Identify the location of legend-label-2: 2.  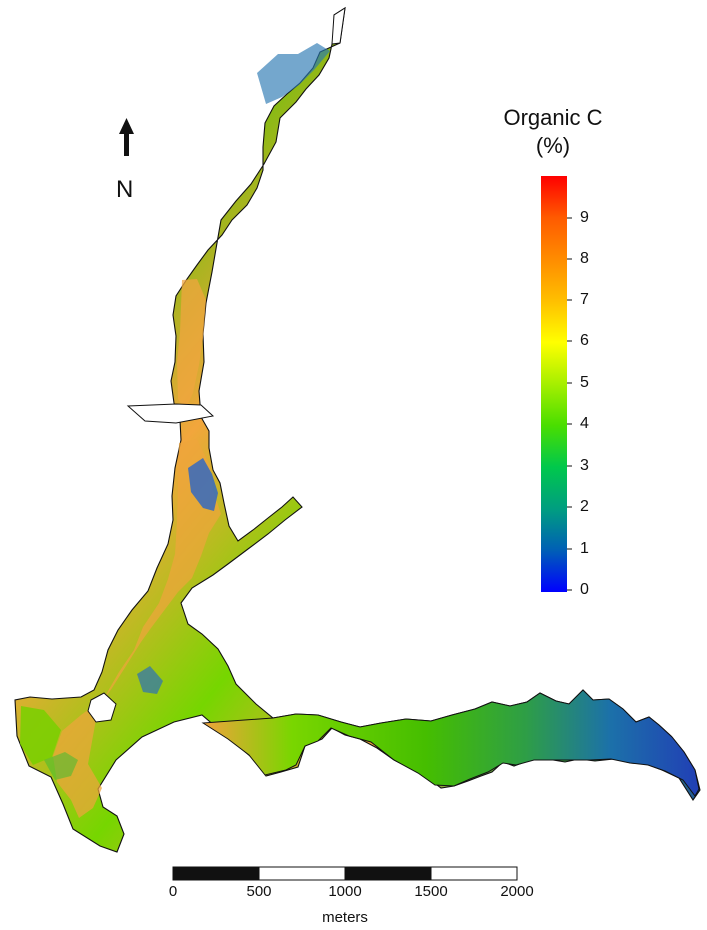
(584, 506).